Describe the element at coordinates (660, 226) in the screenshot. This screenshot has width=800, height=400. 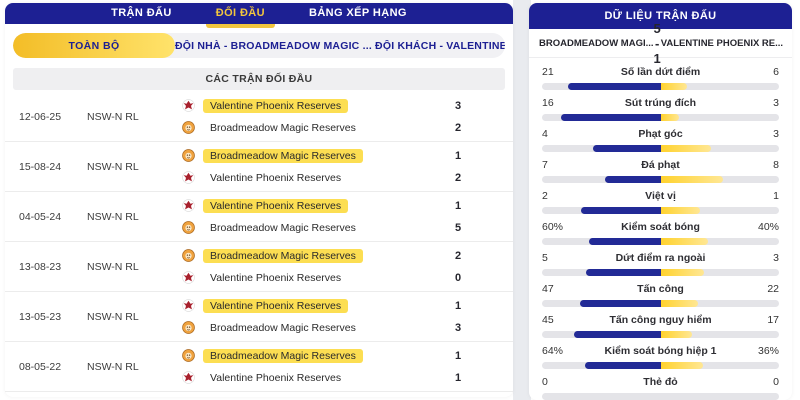
I see `stat-label: Kiểm soát bóng` at that location.